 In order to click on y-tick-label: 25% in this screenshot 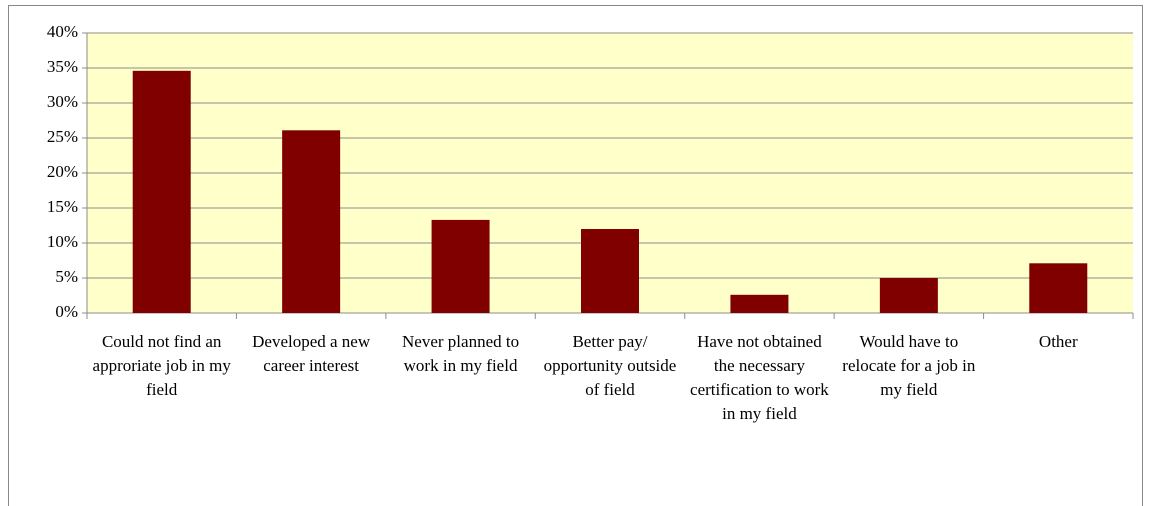, I will do `click(62, 136)`.